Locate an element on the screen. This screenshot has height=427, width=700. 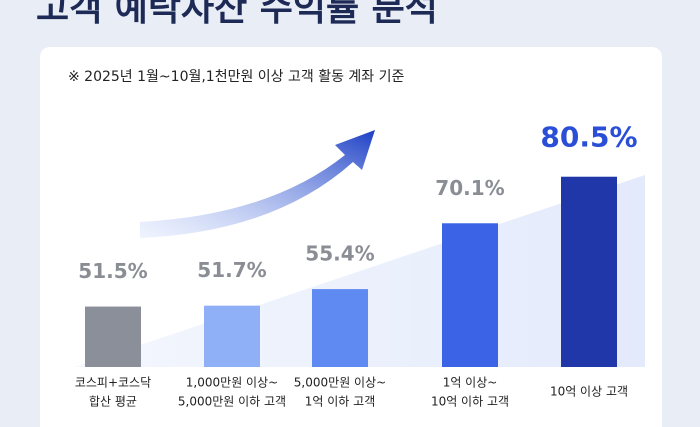
x-tick-label: 1억 이상~ is located at coordinates (470, 383).